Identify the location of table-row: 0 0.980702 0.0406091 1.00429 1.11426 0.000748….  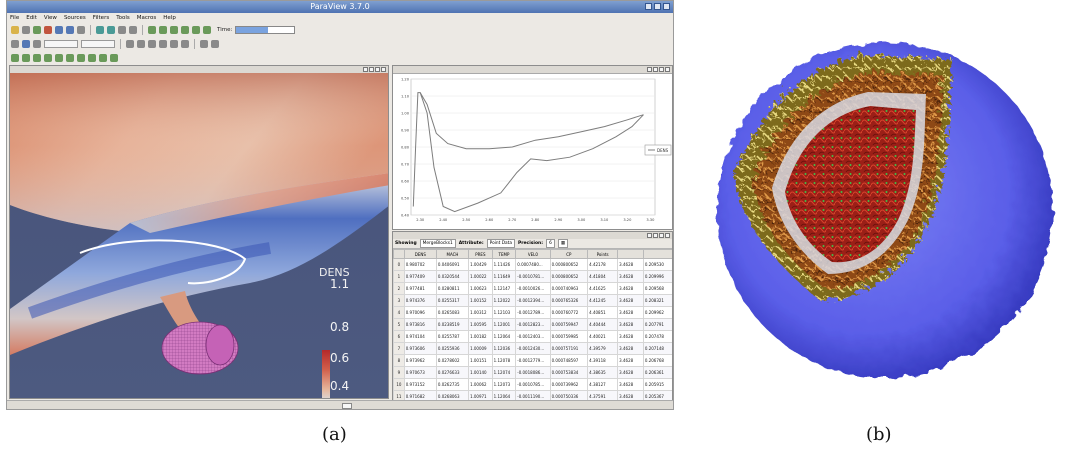
(532, 264).